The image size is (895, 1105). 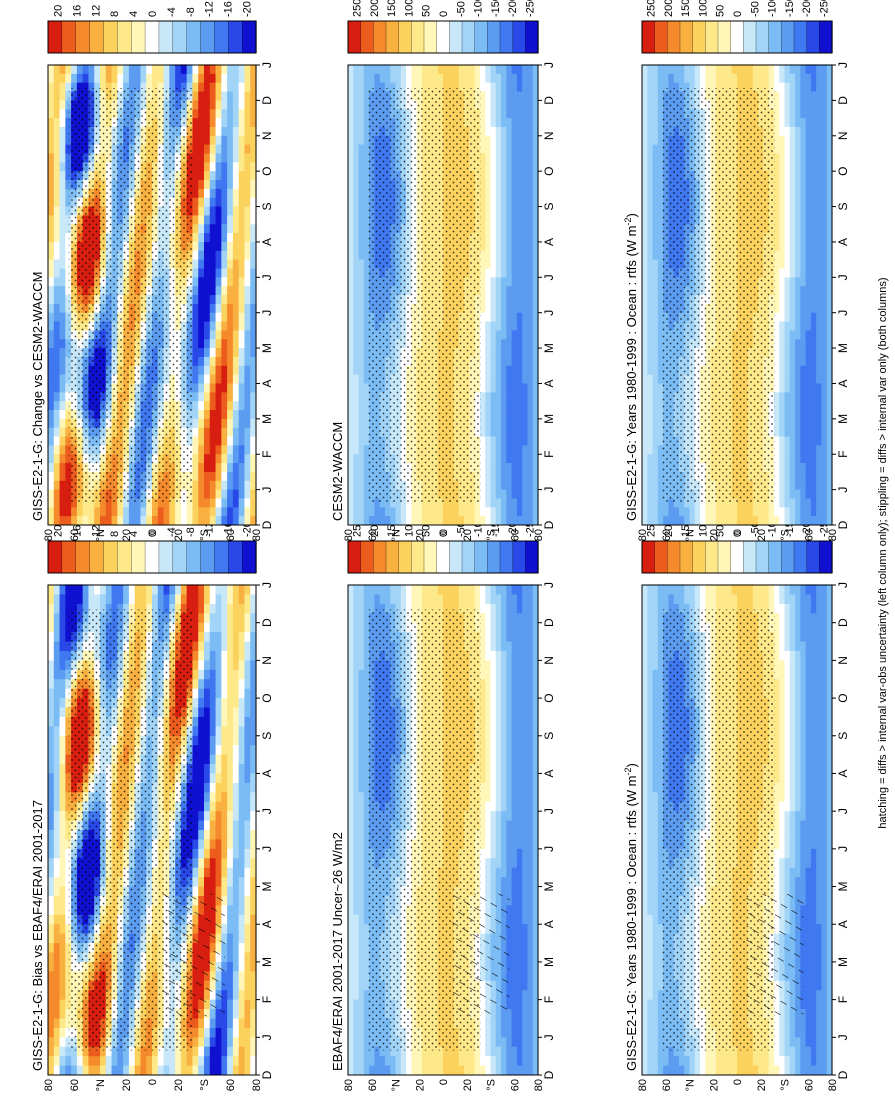 I want to click on lat-tick-label: °N, so click(x=101, y=1085).